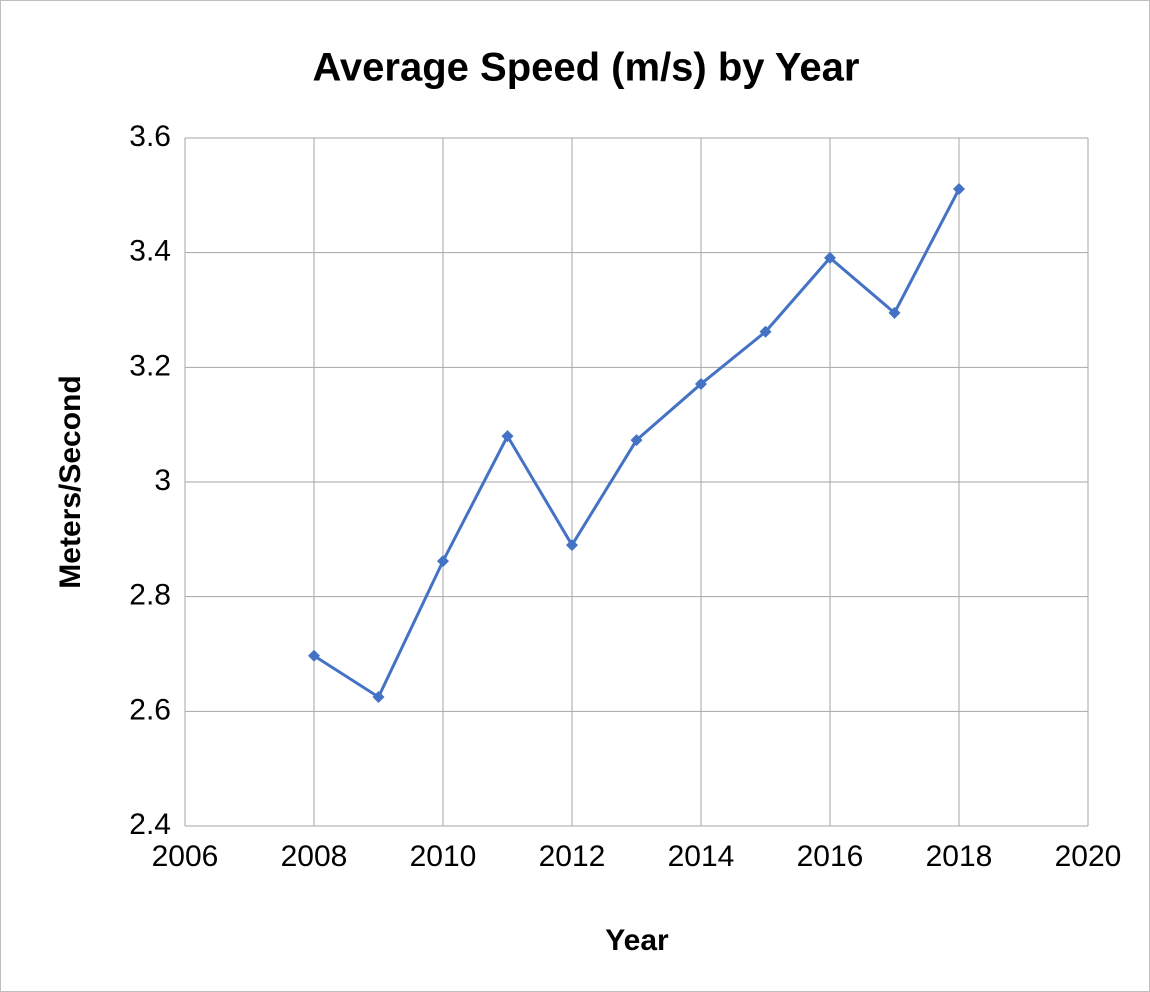 The image size is (1150, 992). What do you see at coordinates (959, 856) in the screenshot?
I see `x-tick-label: 2018` at bounding box center [959, 856].